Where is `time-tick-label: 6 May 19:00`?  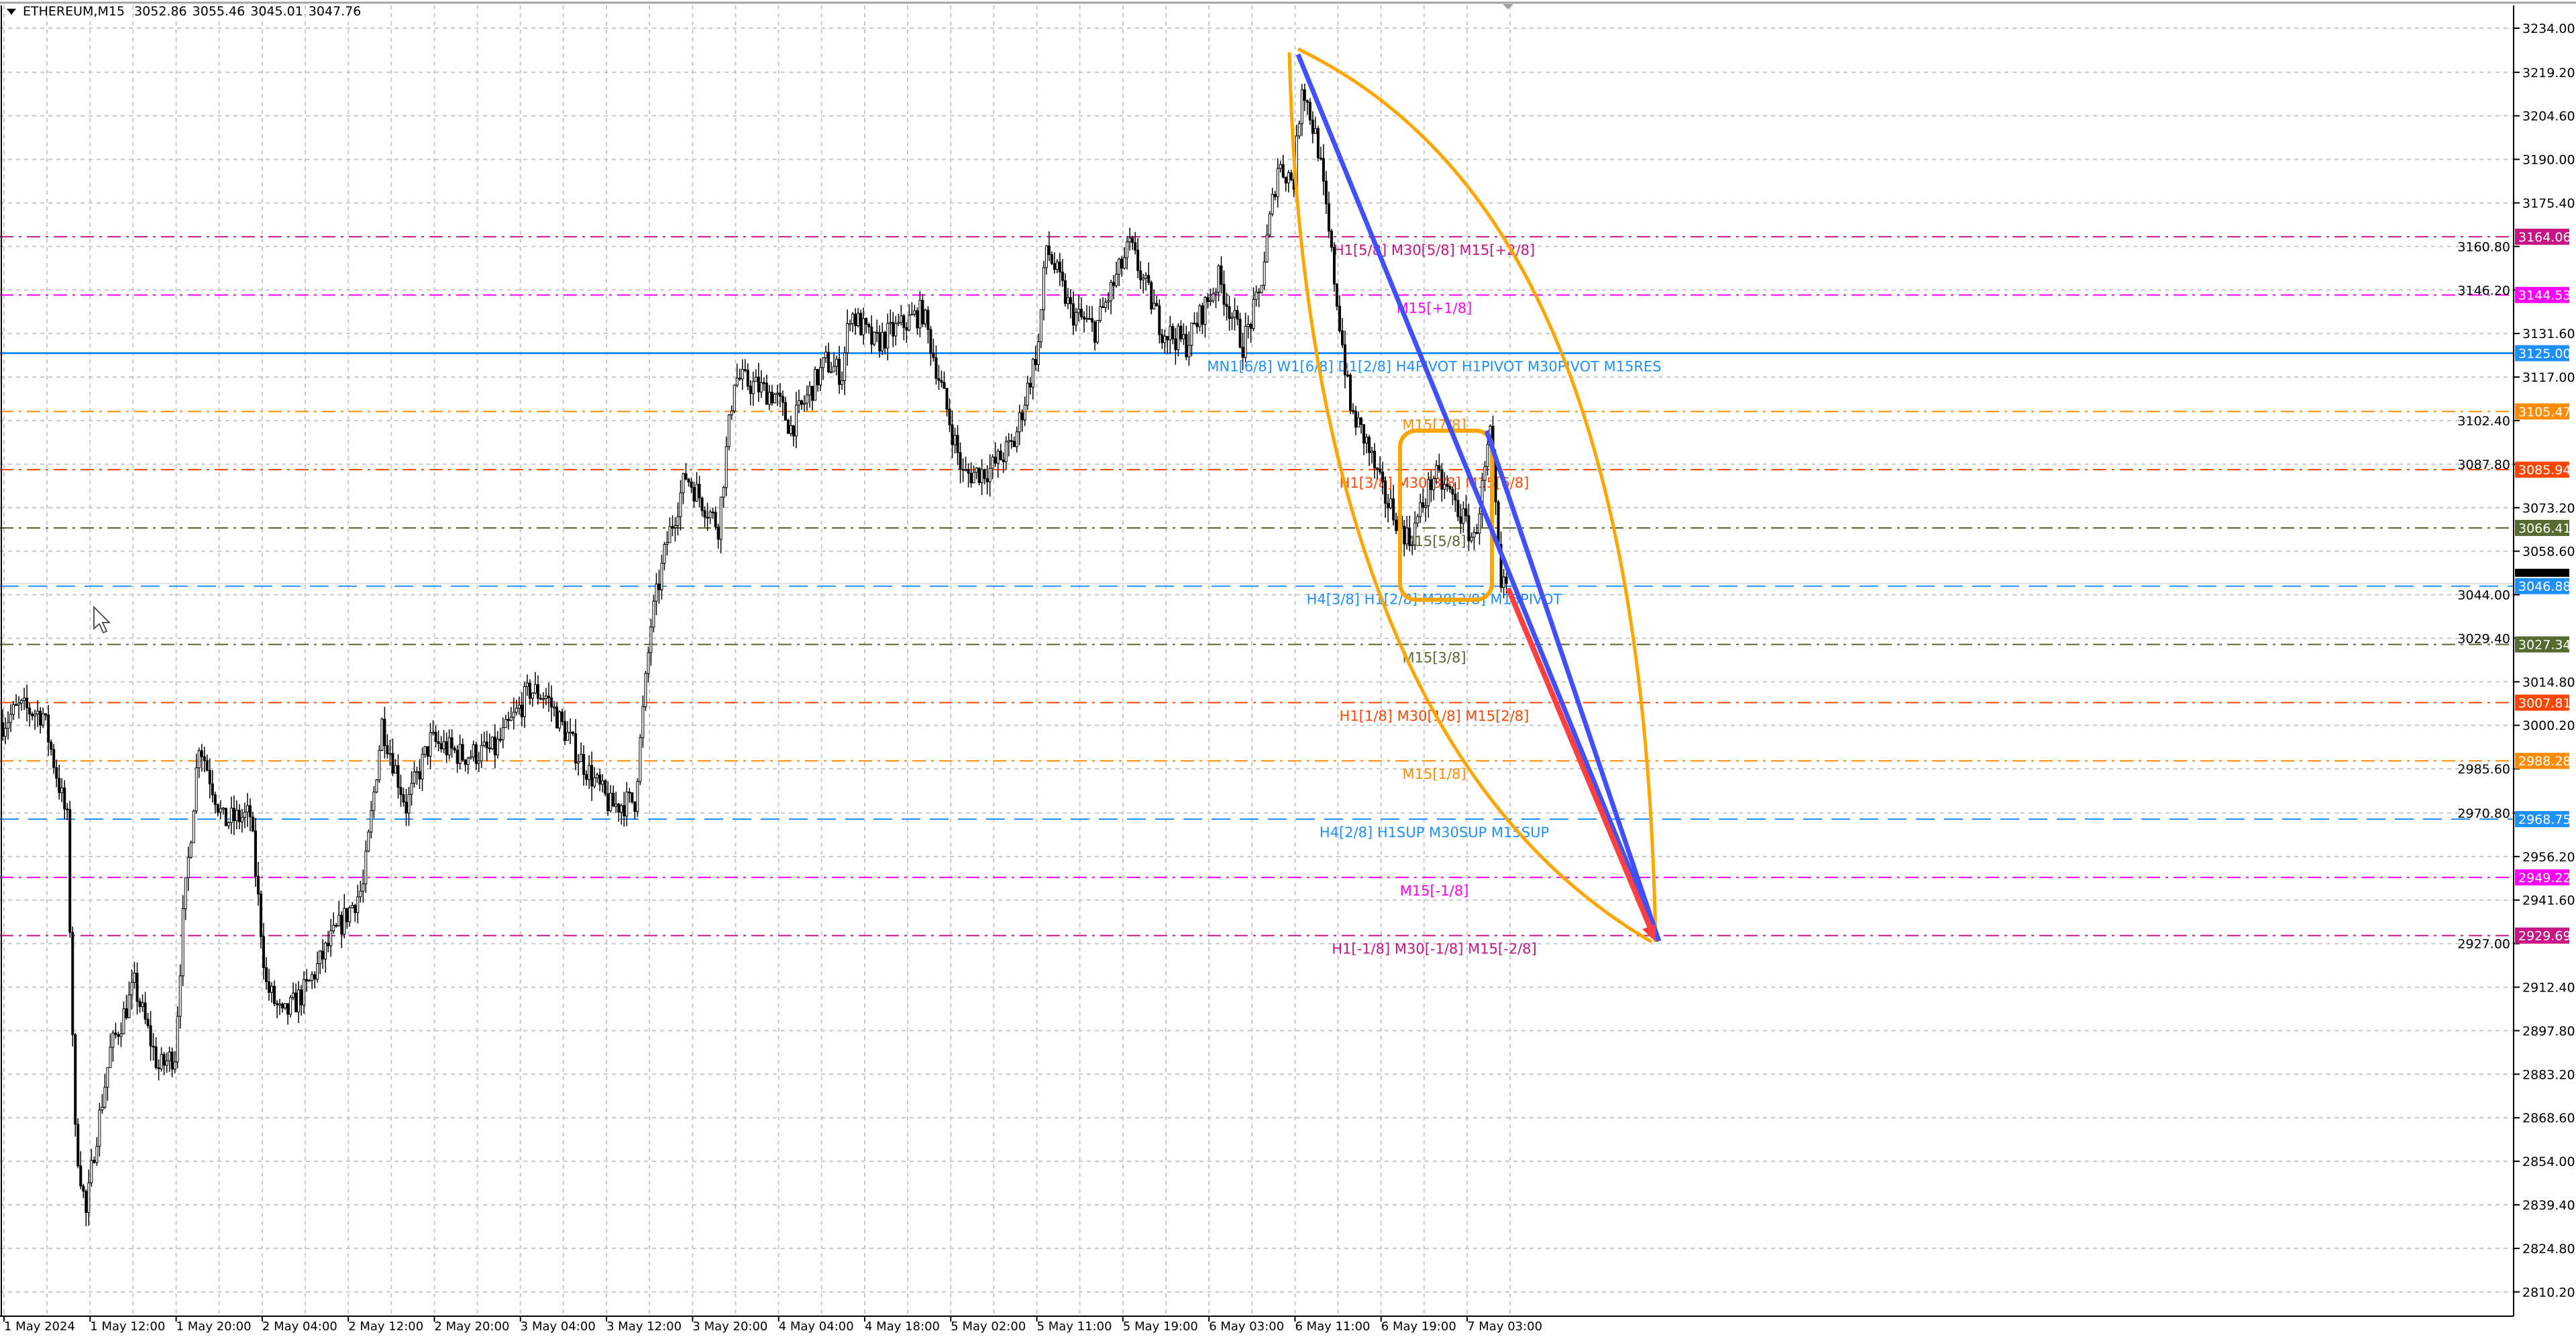 time-tick-label: 6 May 19:00 is located at coordinates (1418, 1327).